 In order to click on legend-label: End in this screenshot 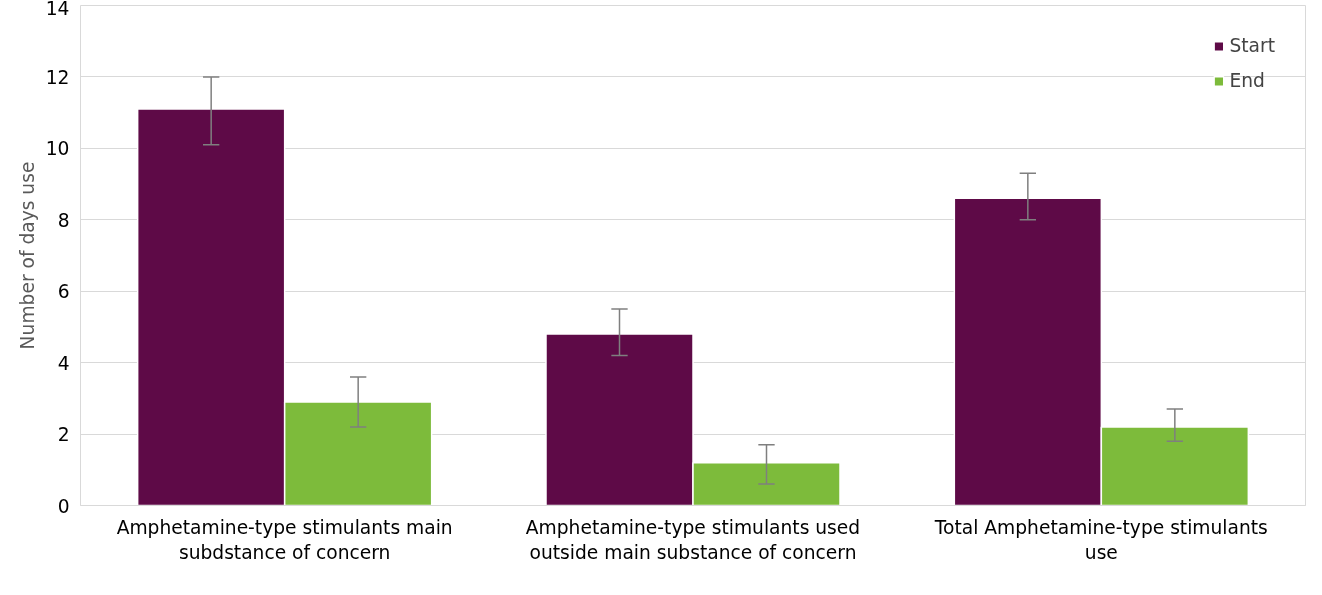, I will do `click(1247, 80)`.